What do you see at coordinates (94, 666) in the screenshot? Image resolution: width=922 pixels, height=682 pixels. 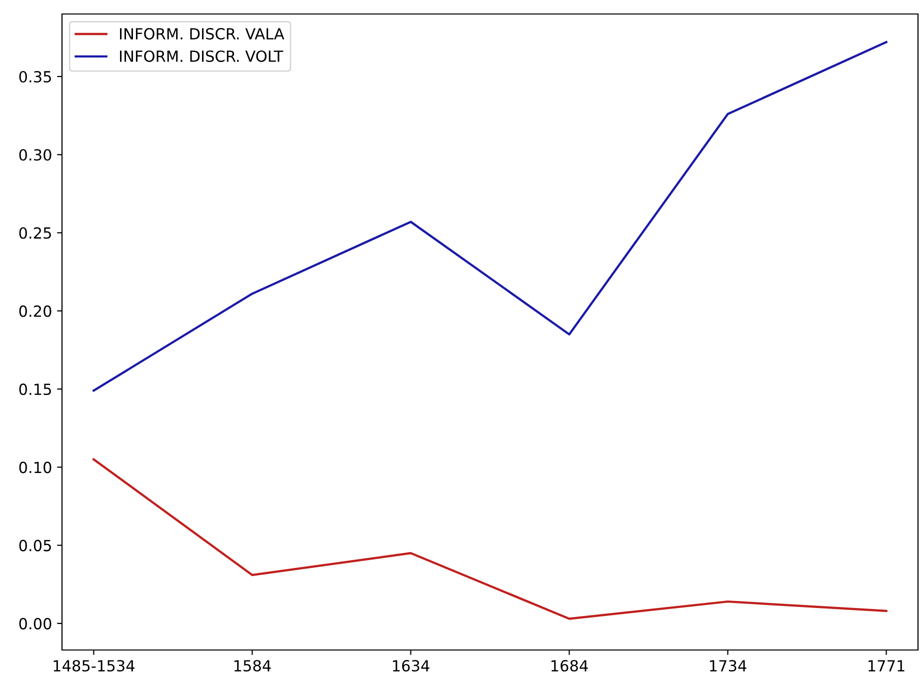 I see `x-tick-label: 1485-1534` at bounding box center [94, 666].